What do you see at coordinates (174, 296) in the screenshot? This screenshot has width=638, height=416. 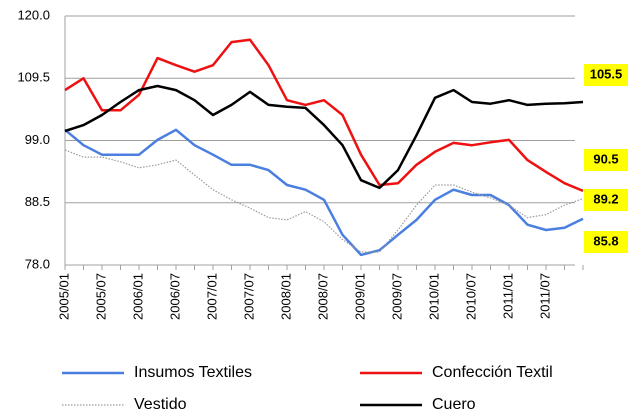 I see `x-tick-label: 2006/07` at bounding box center [174, 296].